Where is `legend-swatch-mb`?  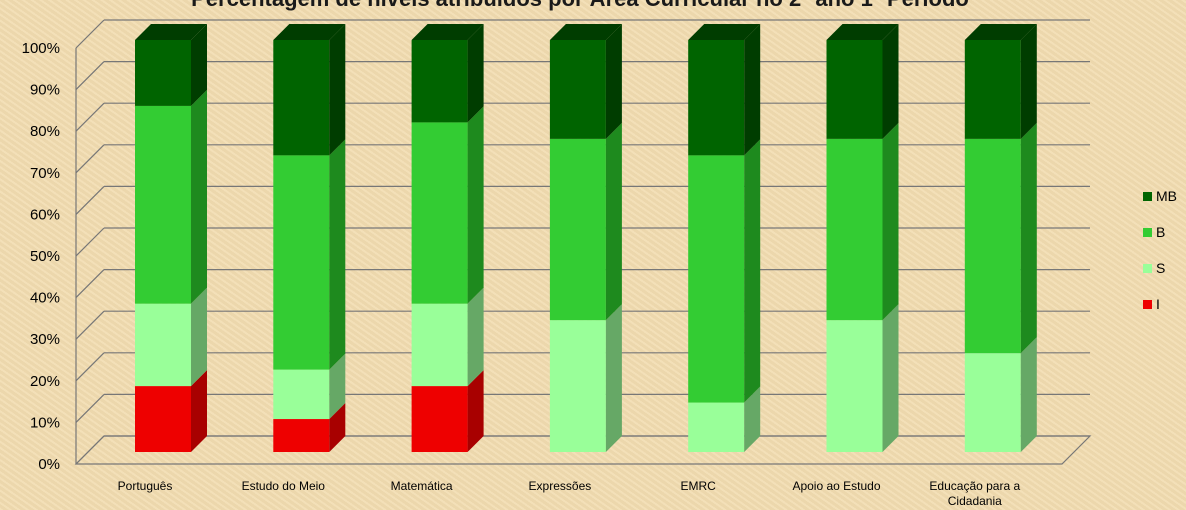
legend-swatch-mb is located at coordinates (1147, 196).